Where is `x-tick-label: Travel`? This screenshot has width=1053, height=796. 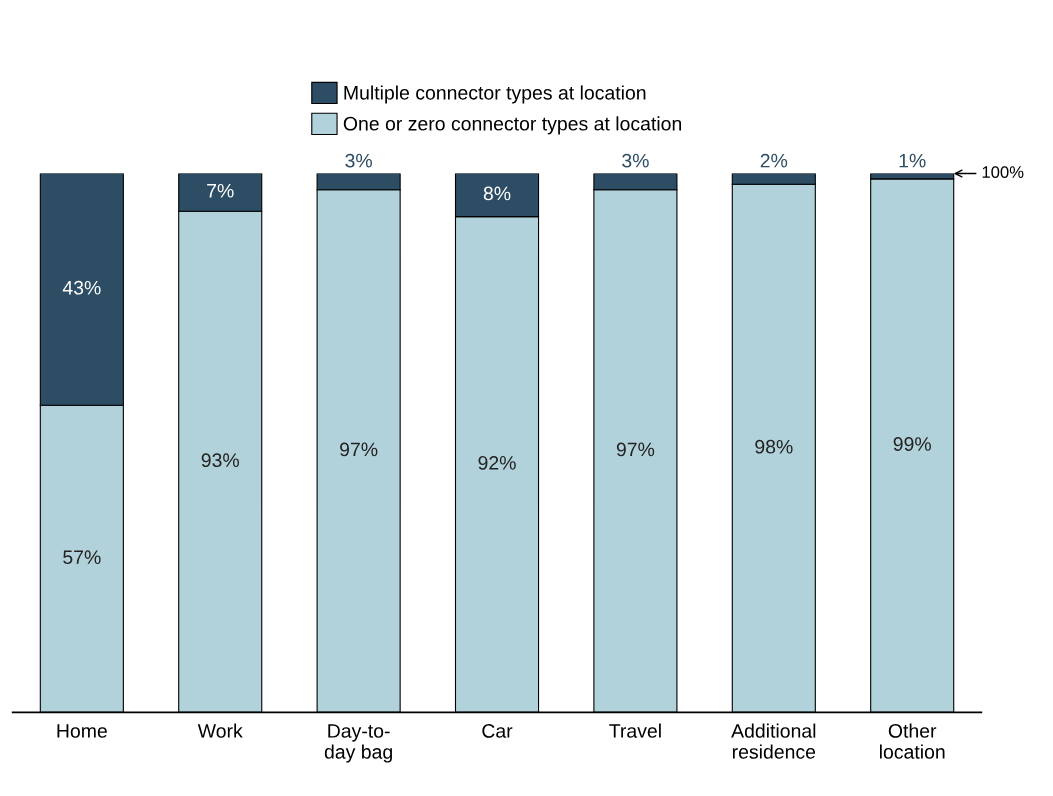
x-tick-label: Travel is located at coordinates (635, 730).